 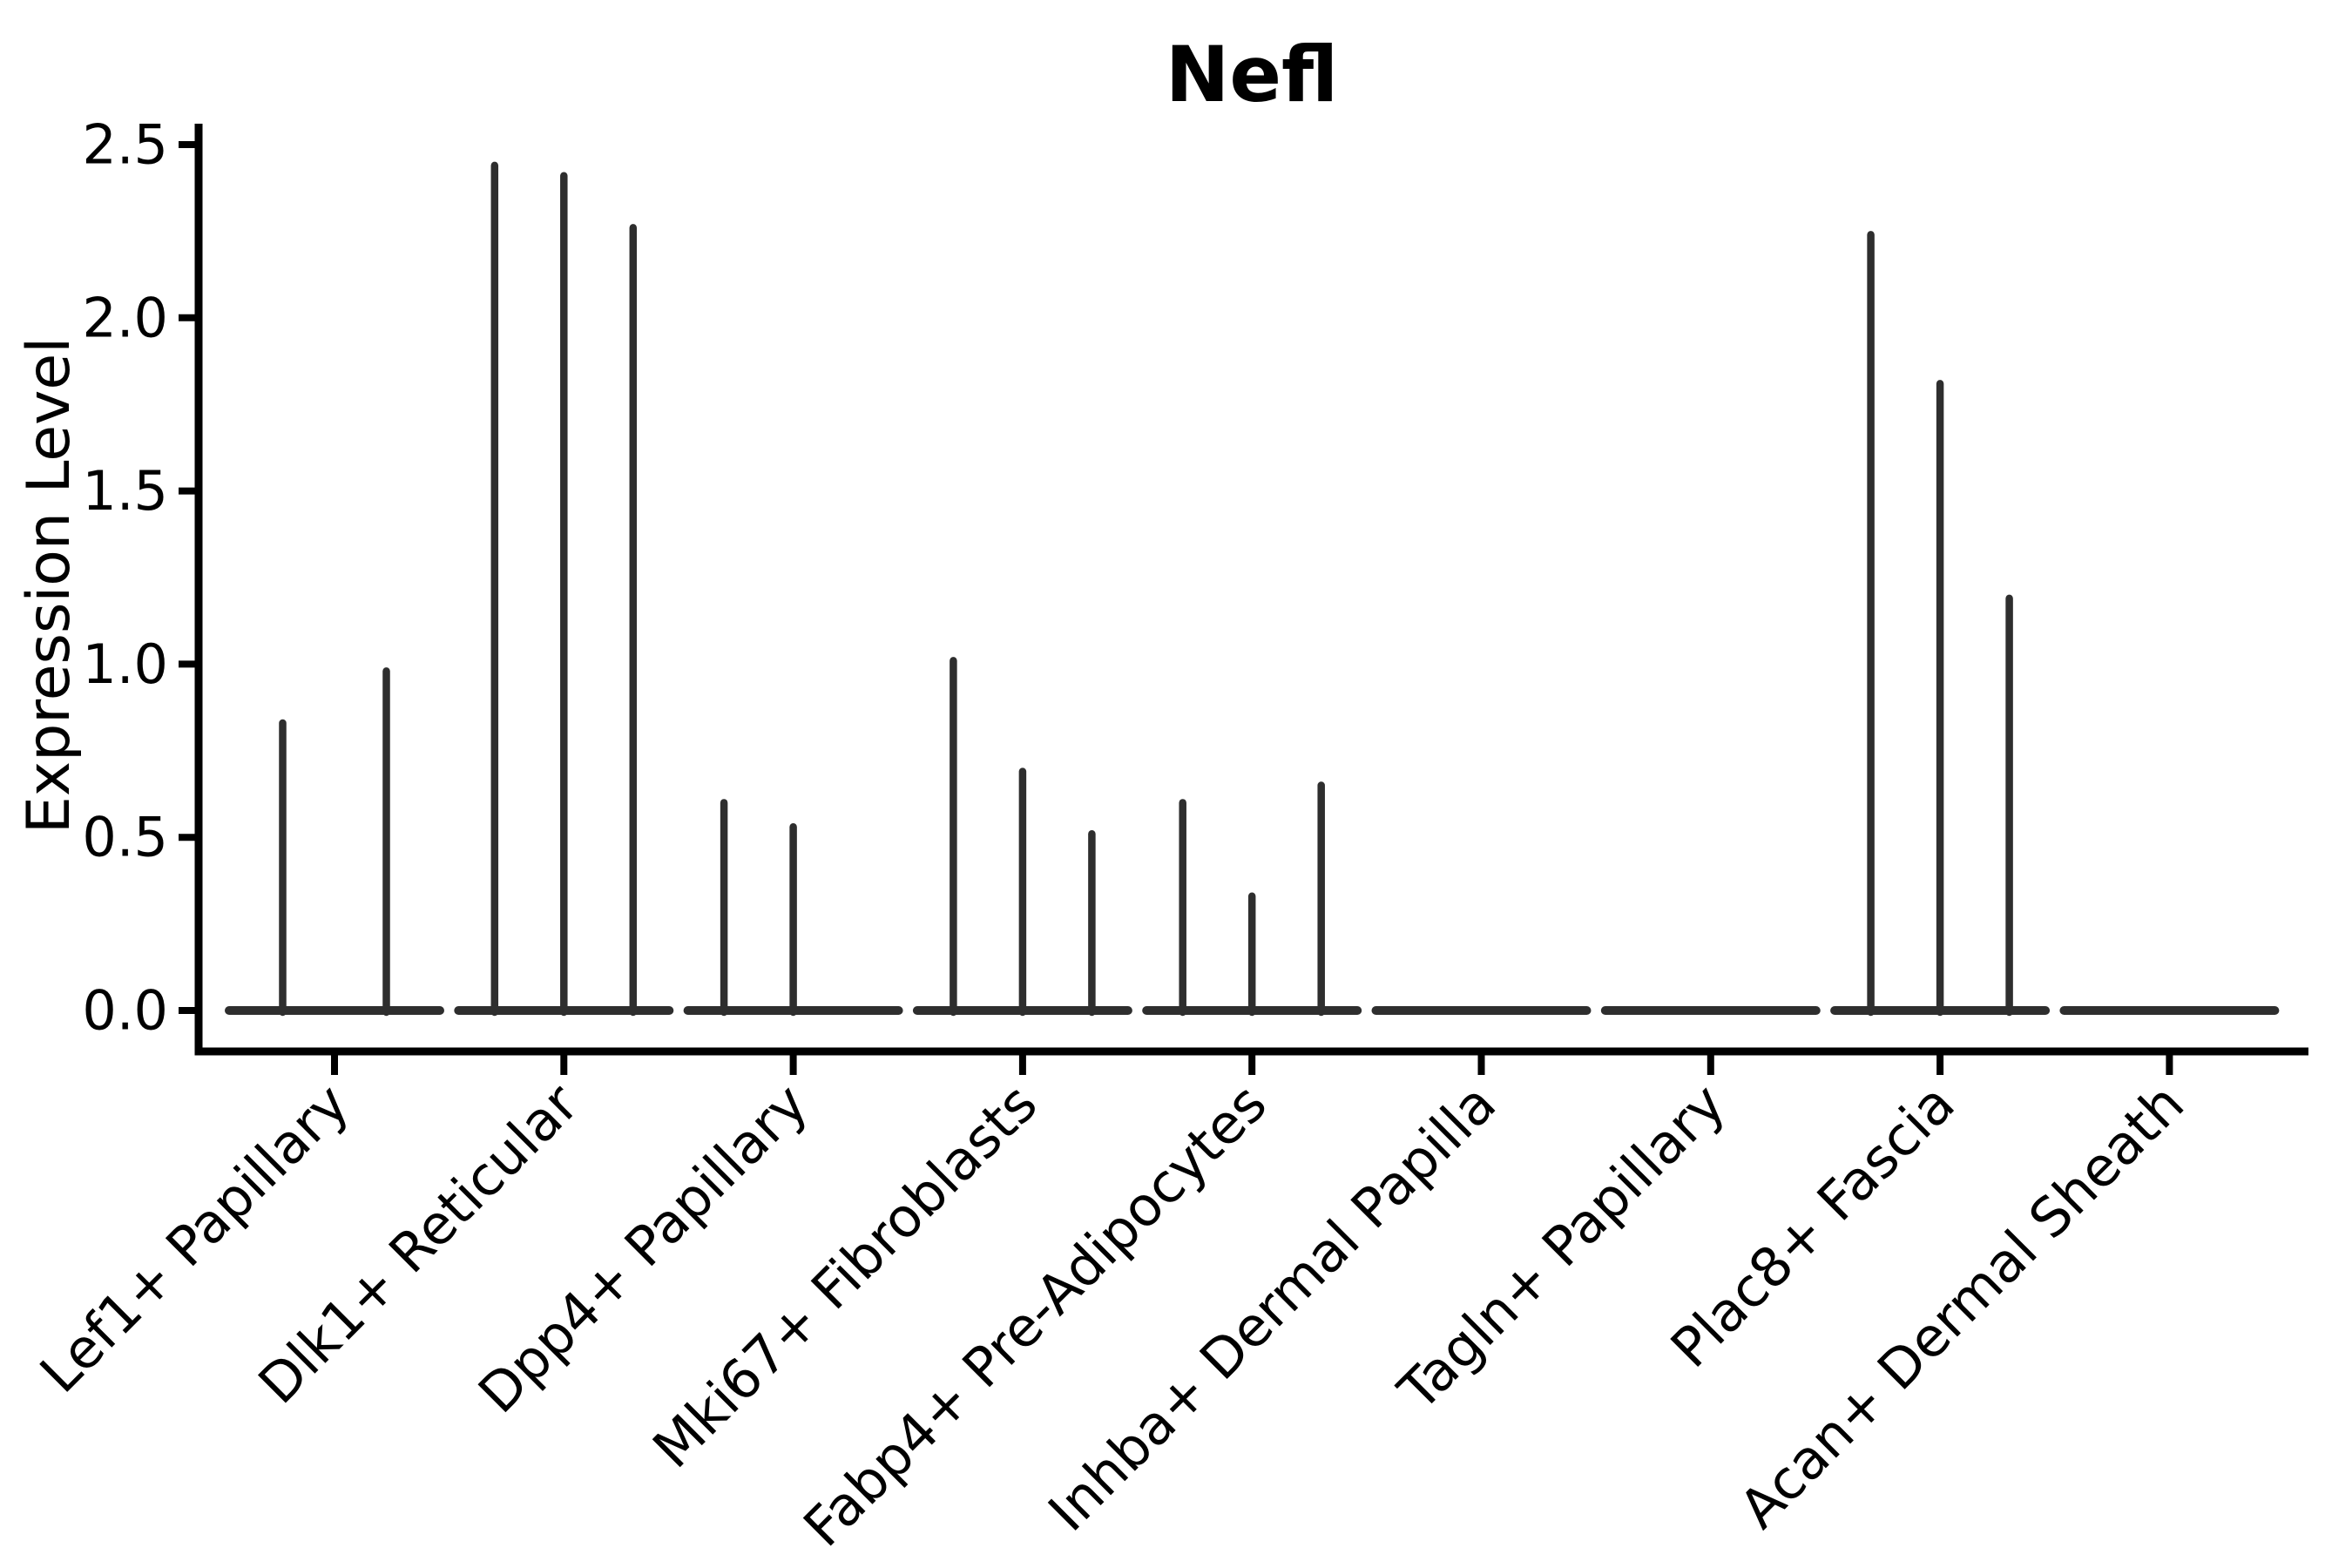 I want to click on y-tick-label: 0.0, so click(x=125, y=1011).